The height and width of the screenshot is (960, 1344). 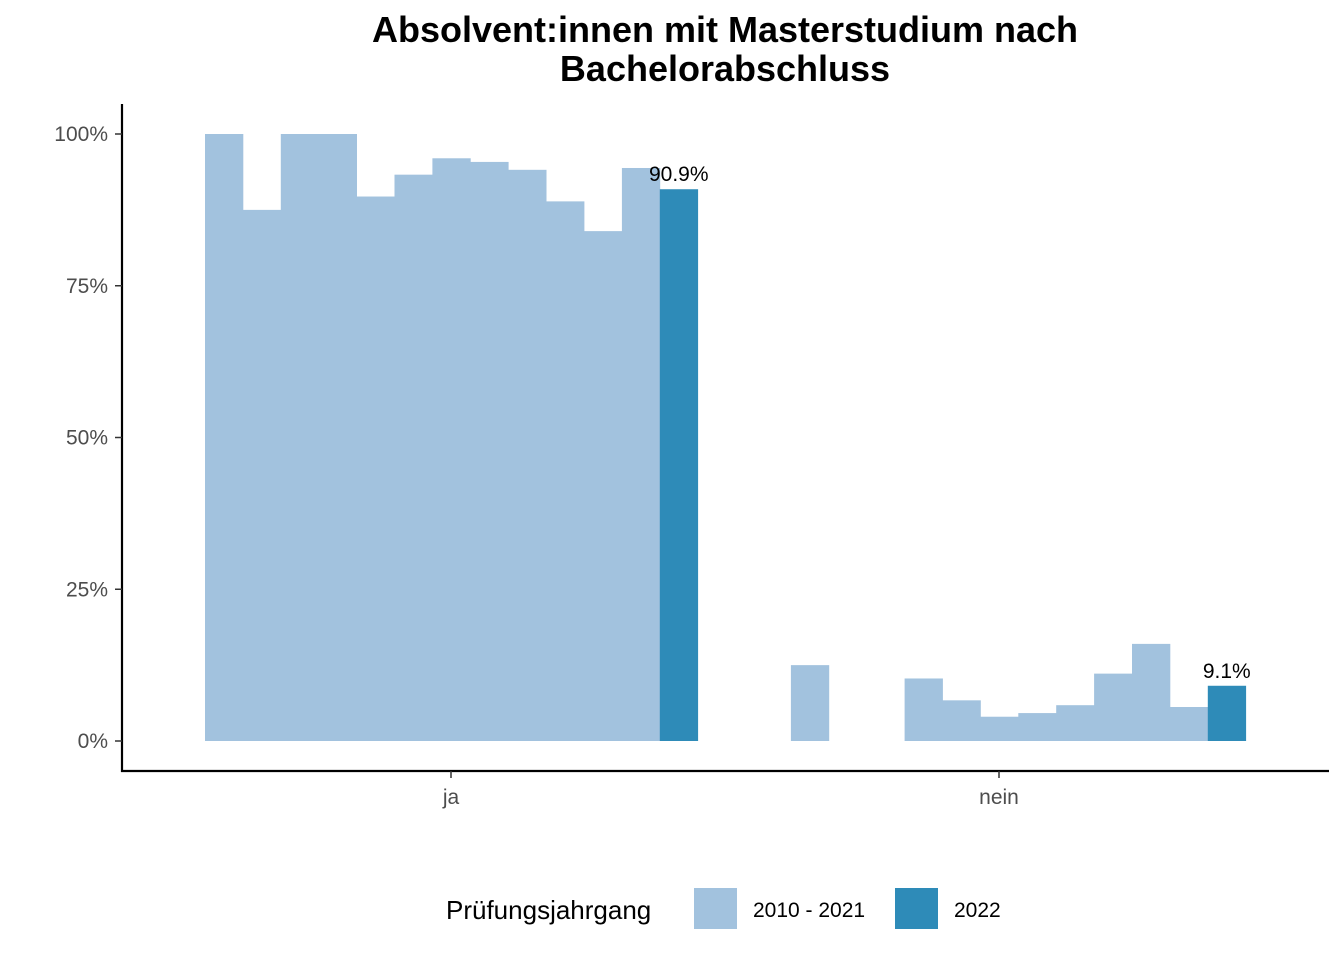 I want to click on chart-title-line-1: Absolvent:innen mit Masterstudium nach, so click(x=725, y=29).